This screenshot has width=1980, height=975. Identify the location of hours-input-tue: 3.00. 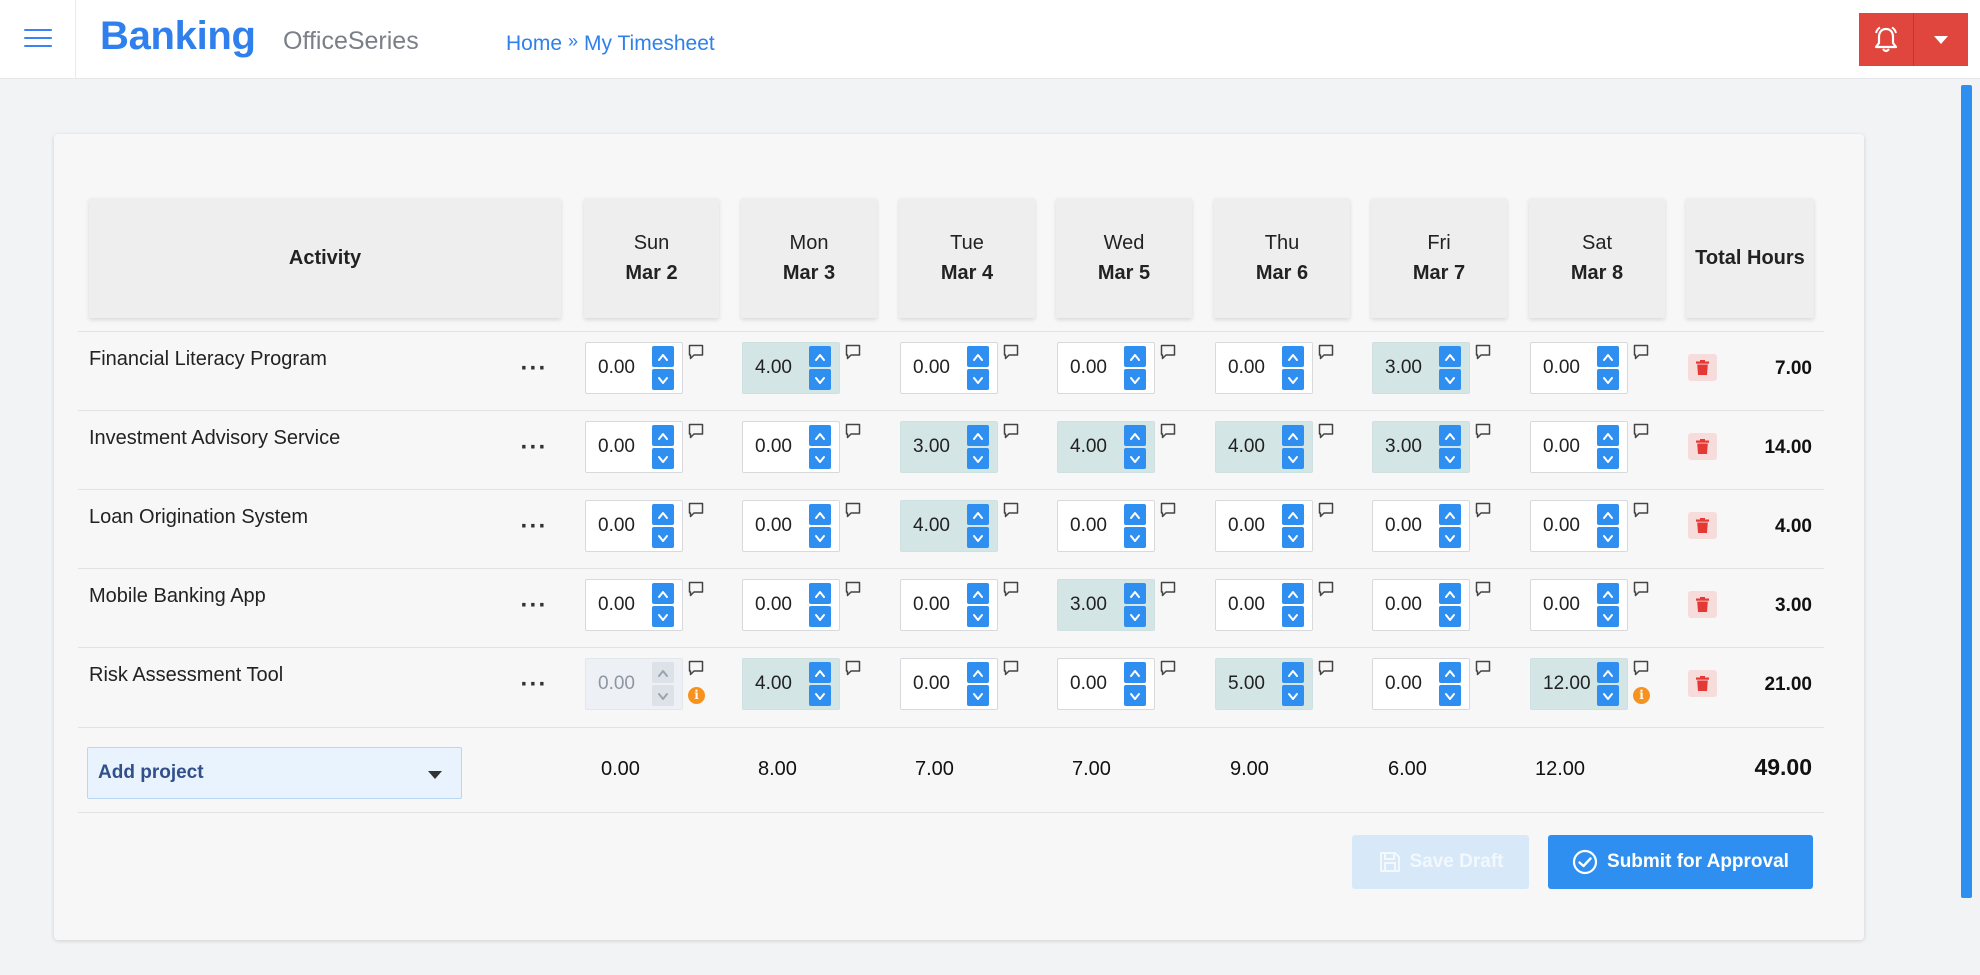
(949, 447).